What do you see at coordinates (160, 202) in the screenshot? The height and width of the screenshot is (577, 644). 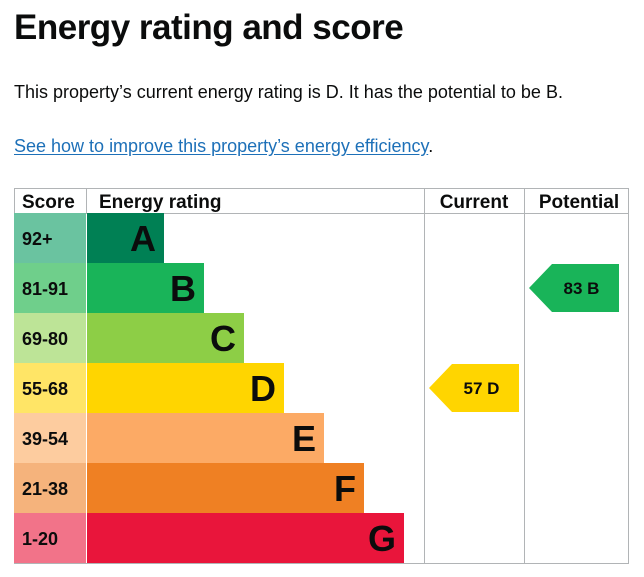 I see `header-energy-rating: Energy rating` at bounding box center [160, 202].